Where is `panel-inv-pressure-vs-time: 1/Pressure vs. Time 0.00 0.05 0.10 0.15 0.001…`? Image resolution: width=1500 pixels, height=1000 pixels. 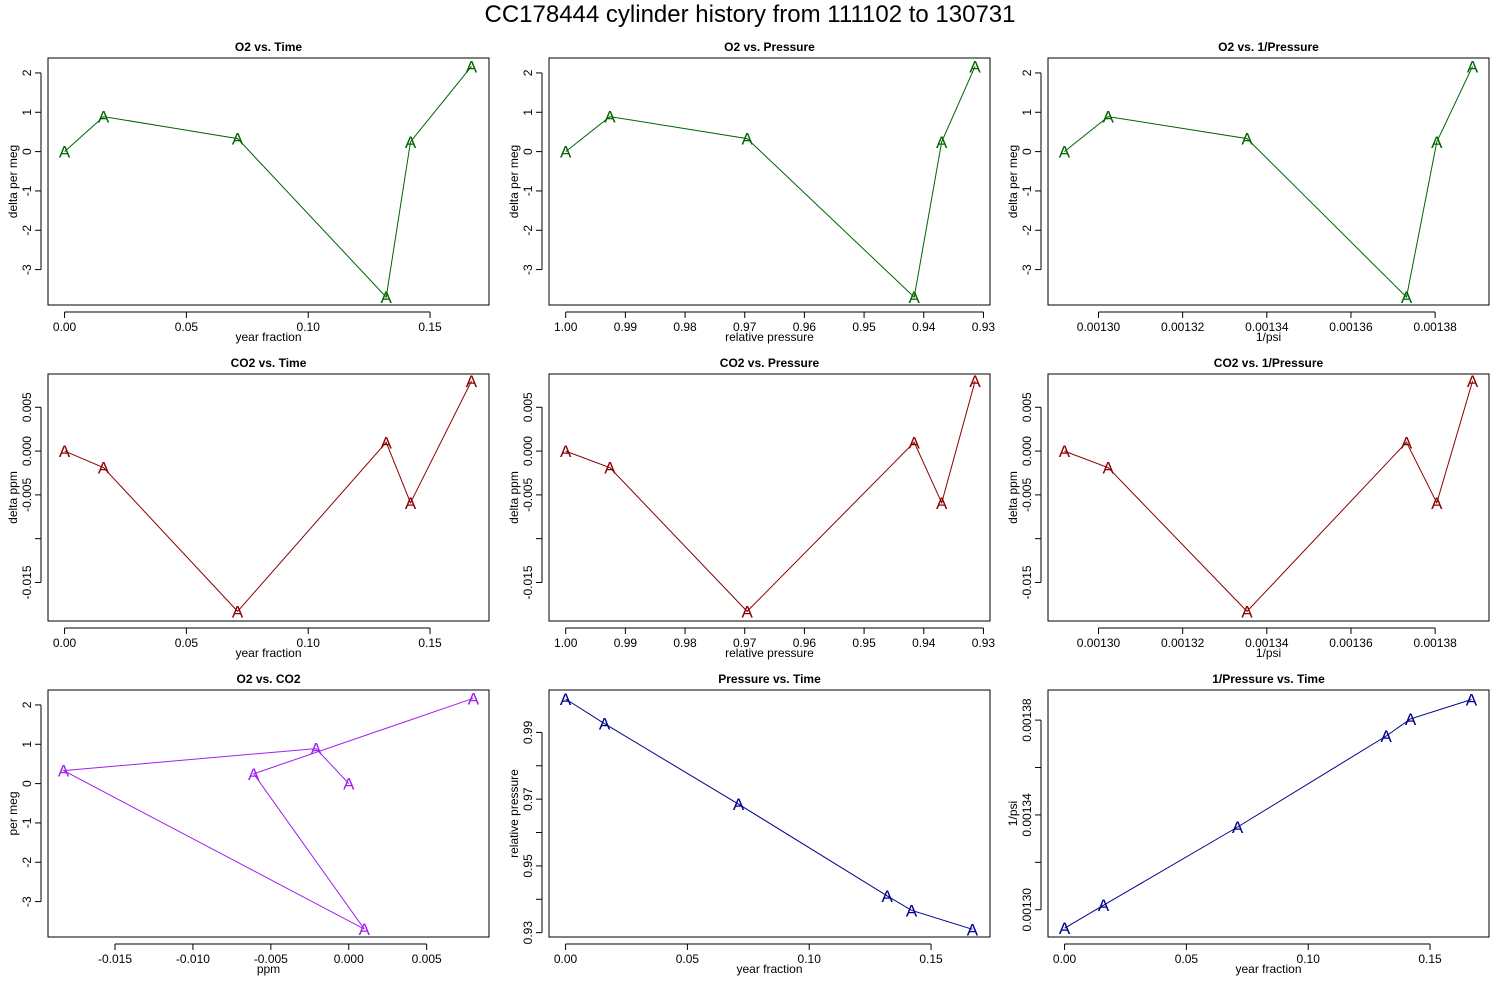
panel-inv-pressure-vs-time: 1/Pressure vs. Time 0.00 0.05 0.10 0.15 0.001… is located at coordinates (1248, 824).